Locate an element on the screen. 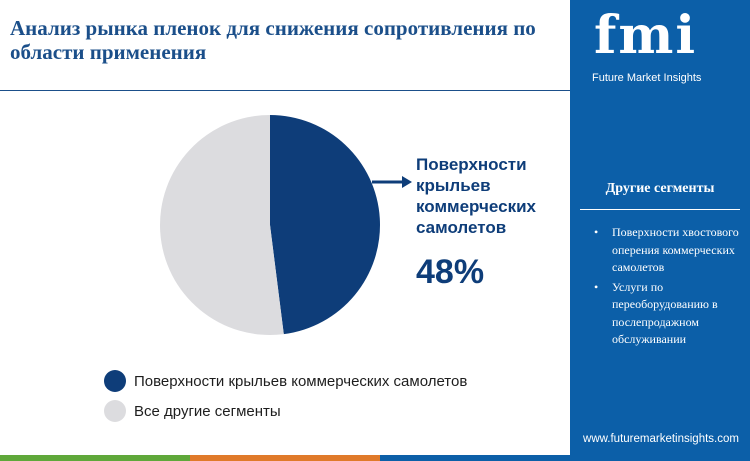  bottom-color-bar is located at coordinates (375, 458).